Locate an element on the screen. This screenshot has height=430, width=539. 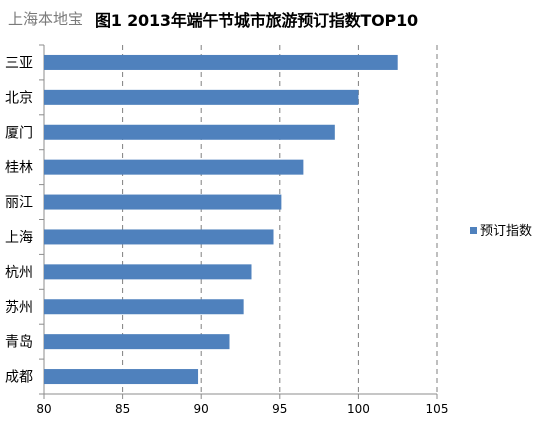
watermark-logo: 上海本地宝 is located at coordinates (46, 19).